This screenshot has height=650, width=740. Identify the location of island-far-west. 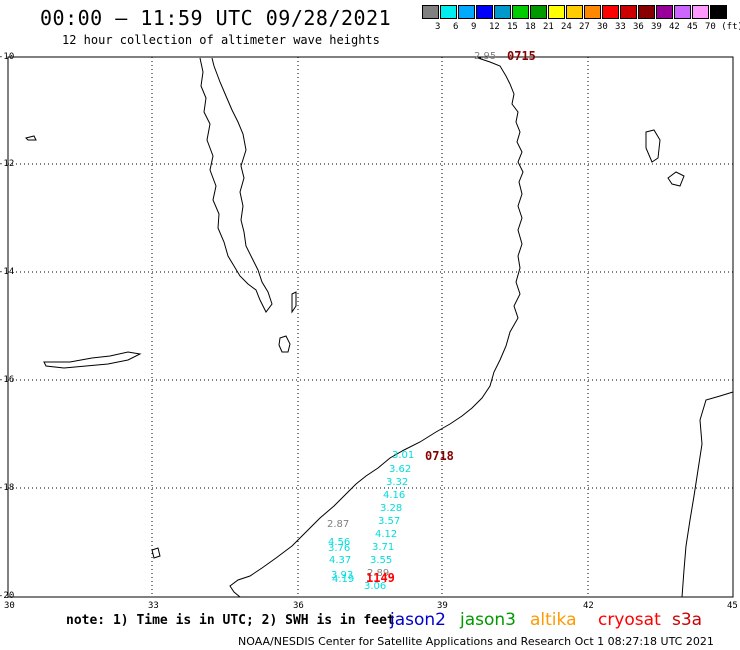
(31, 138).